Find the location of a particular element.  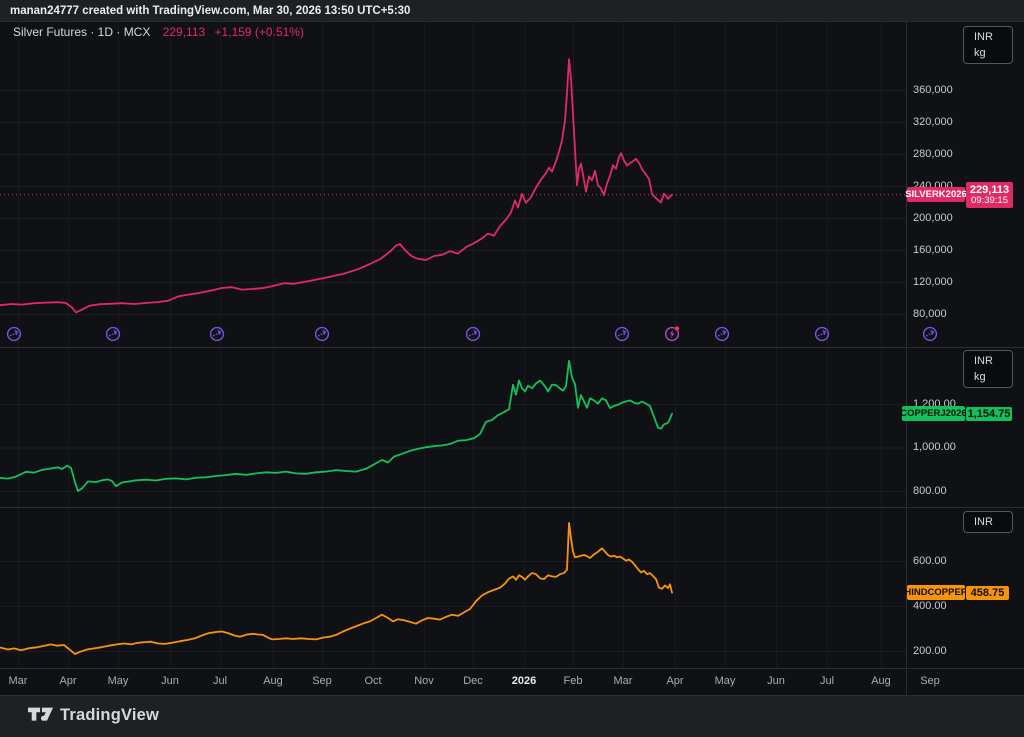

time-axis-month-label: Oct is located at coordinates (373, 681).